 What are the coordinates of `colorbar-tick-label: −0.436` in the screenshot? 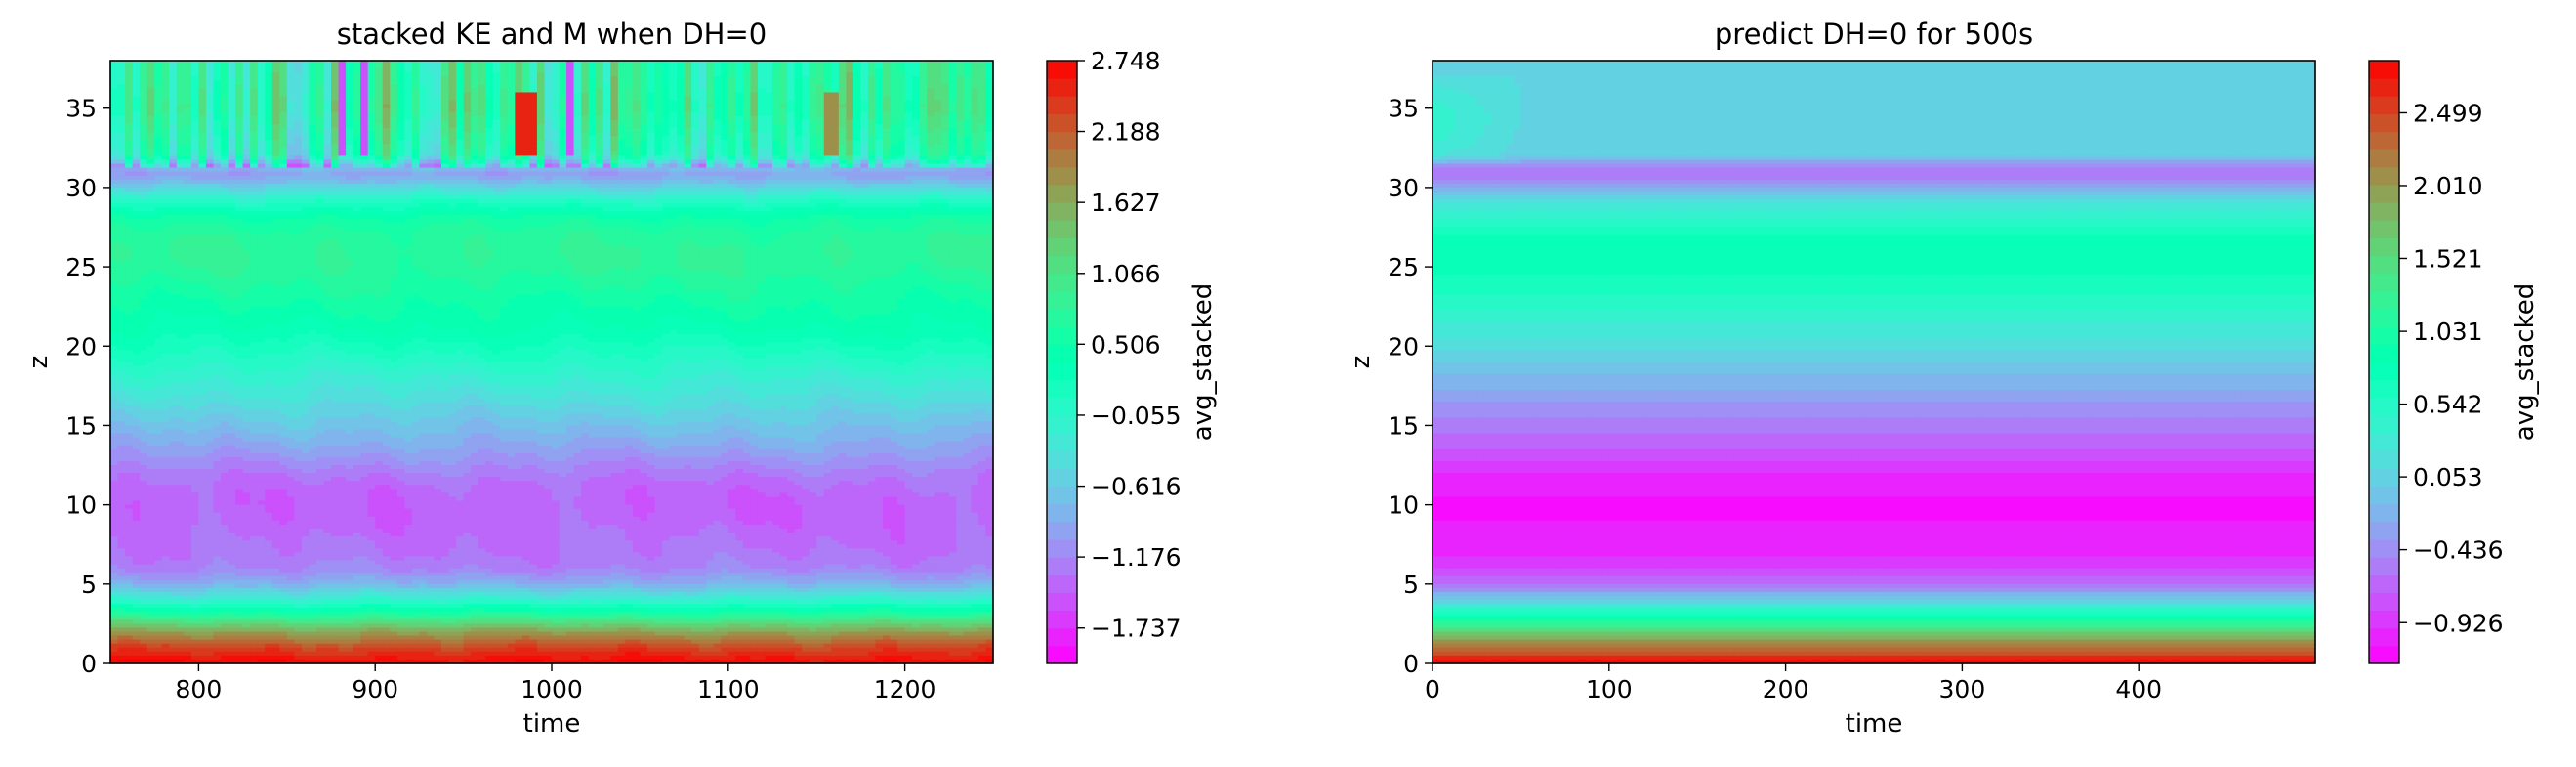 It's located at (2458, 550).